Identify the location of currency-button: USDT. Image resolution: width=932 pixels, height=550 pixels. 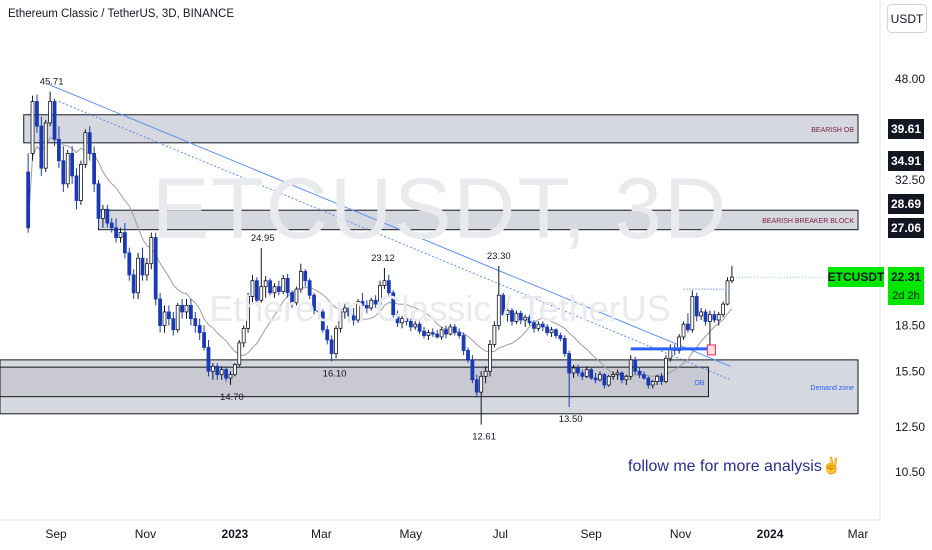
(907, 18).